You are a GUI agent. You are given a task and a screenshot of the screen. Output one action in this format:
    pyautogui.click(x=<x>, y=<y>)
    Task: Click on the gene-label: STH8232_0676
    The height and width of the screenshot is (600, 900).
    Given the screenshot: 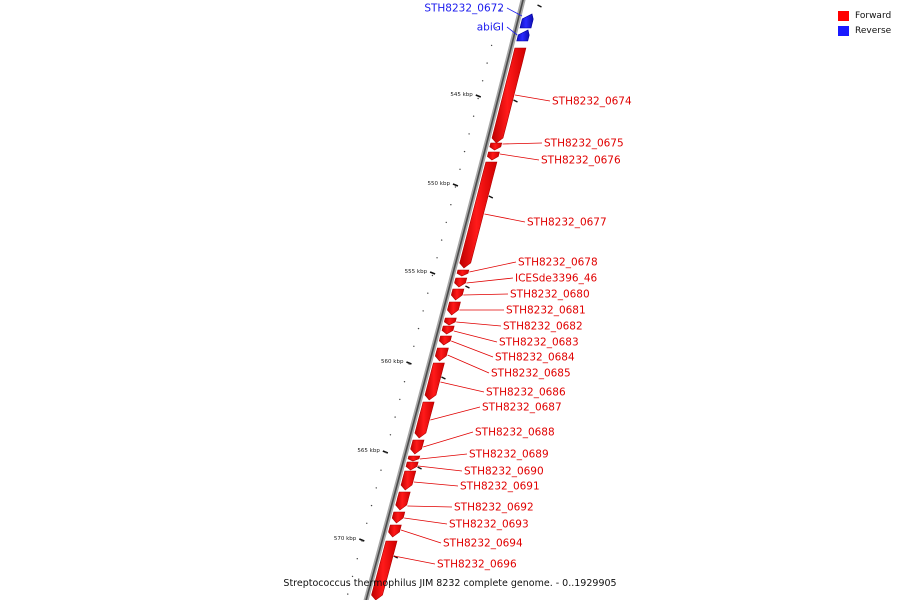 What is the action you would take?
    pyautogui.click(x=581, y=161)
    